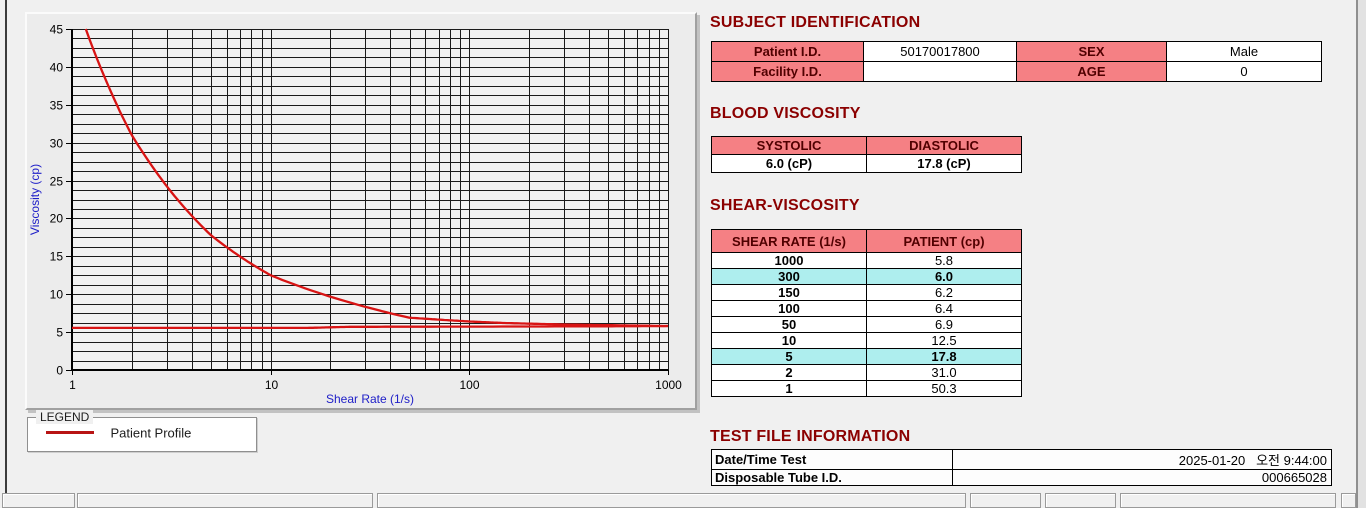 The height and width of the screenshot is (508, 1366). I want to click on table-row: 50 6.9, so click(866, 324).